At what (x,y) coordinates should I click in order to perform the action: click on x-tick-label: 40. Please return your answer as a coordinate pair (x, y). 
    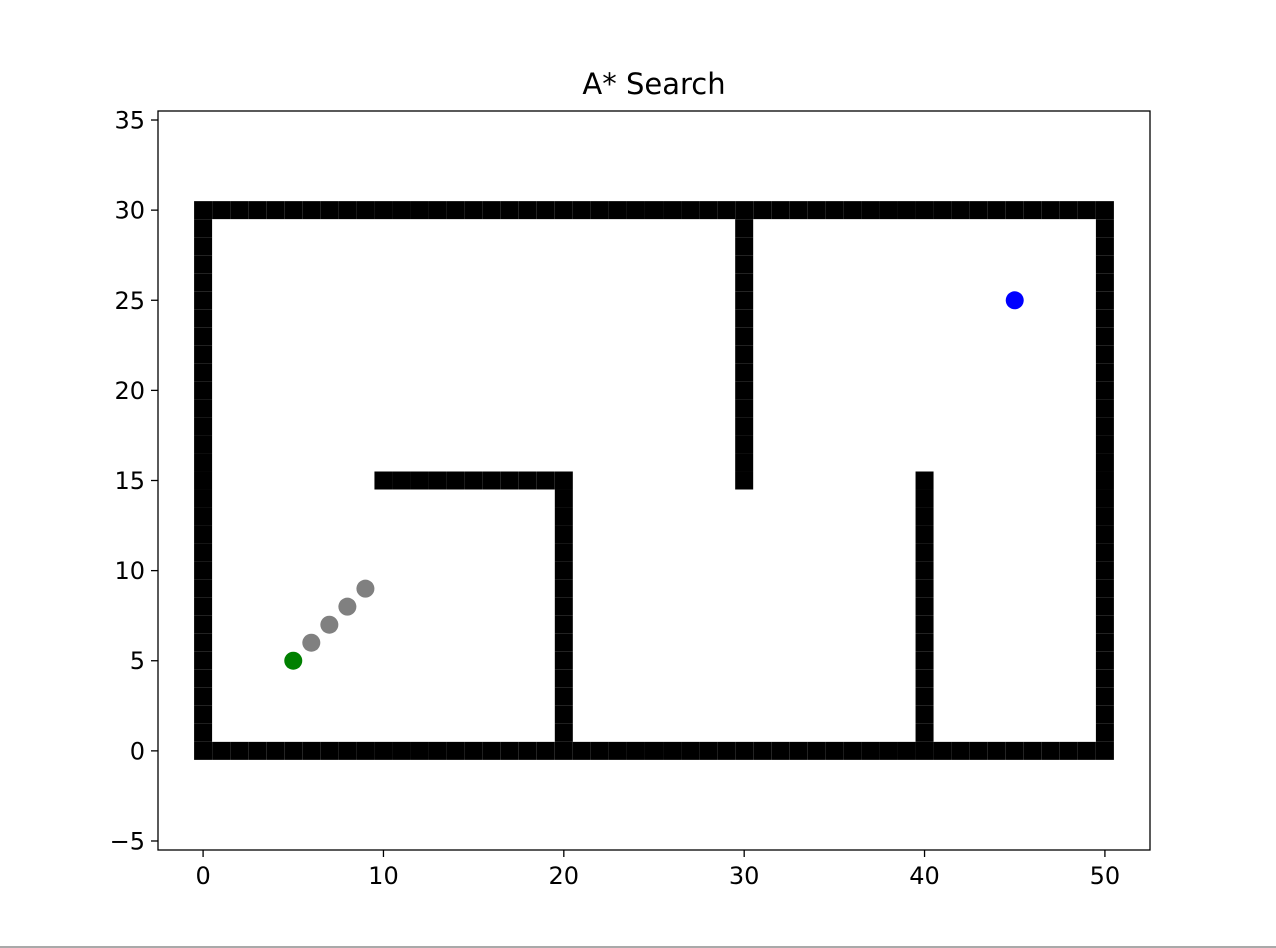
    Looking at the image, I should click on (924, 876).